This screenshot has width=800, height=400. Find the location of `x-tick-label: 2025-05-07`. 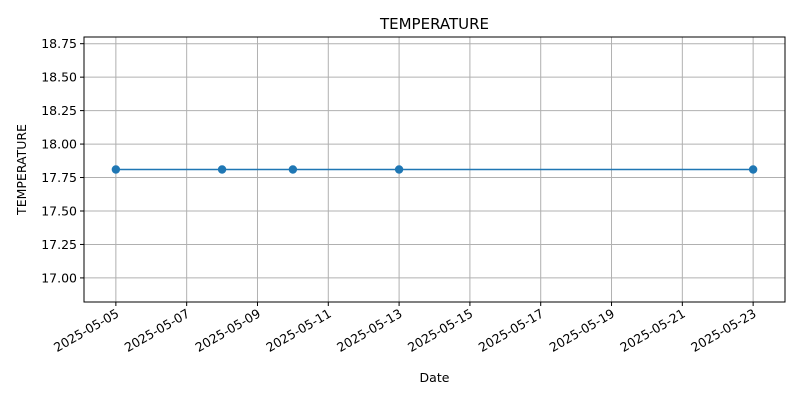

x-tick-label: 2025-05-07 is located at coordinates (157, 330).